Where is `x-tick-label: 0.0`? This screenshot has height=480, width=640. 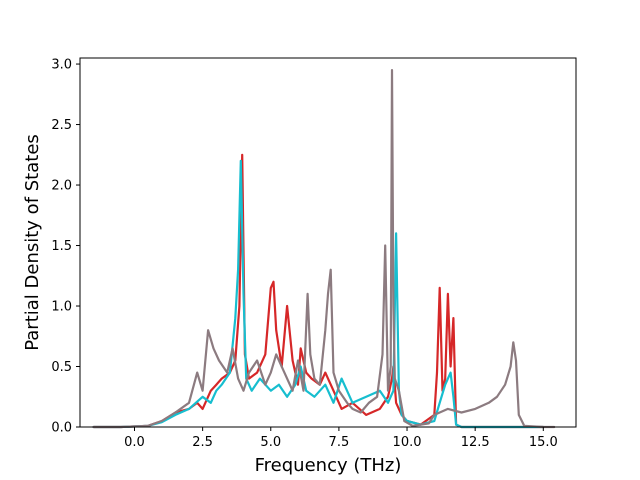 x-tick-label: 0.0 is located at coordinates (134, 442).